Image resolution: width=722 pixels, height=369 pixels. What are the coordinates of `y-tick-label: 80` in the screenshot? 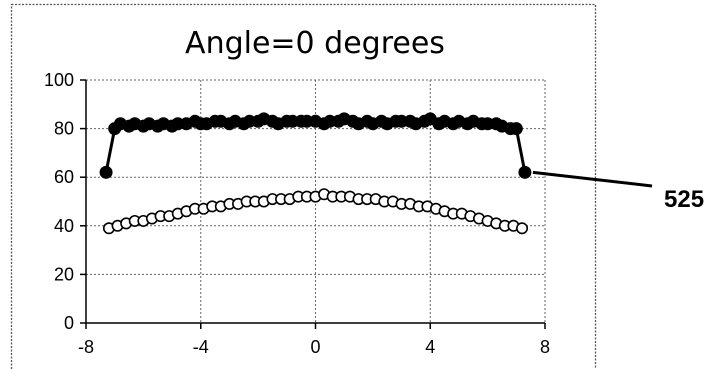 It's located at (64, 129).